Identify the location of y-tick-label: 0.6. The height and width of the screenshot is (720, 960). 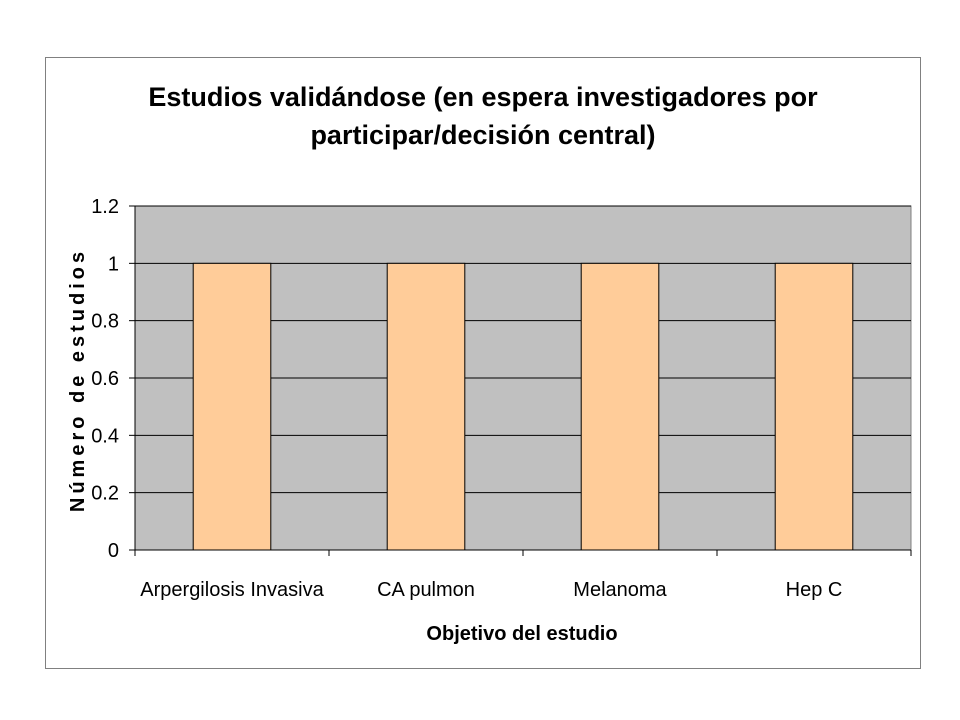
(105, 379).